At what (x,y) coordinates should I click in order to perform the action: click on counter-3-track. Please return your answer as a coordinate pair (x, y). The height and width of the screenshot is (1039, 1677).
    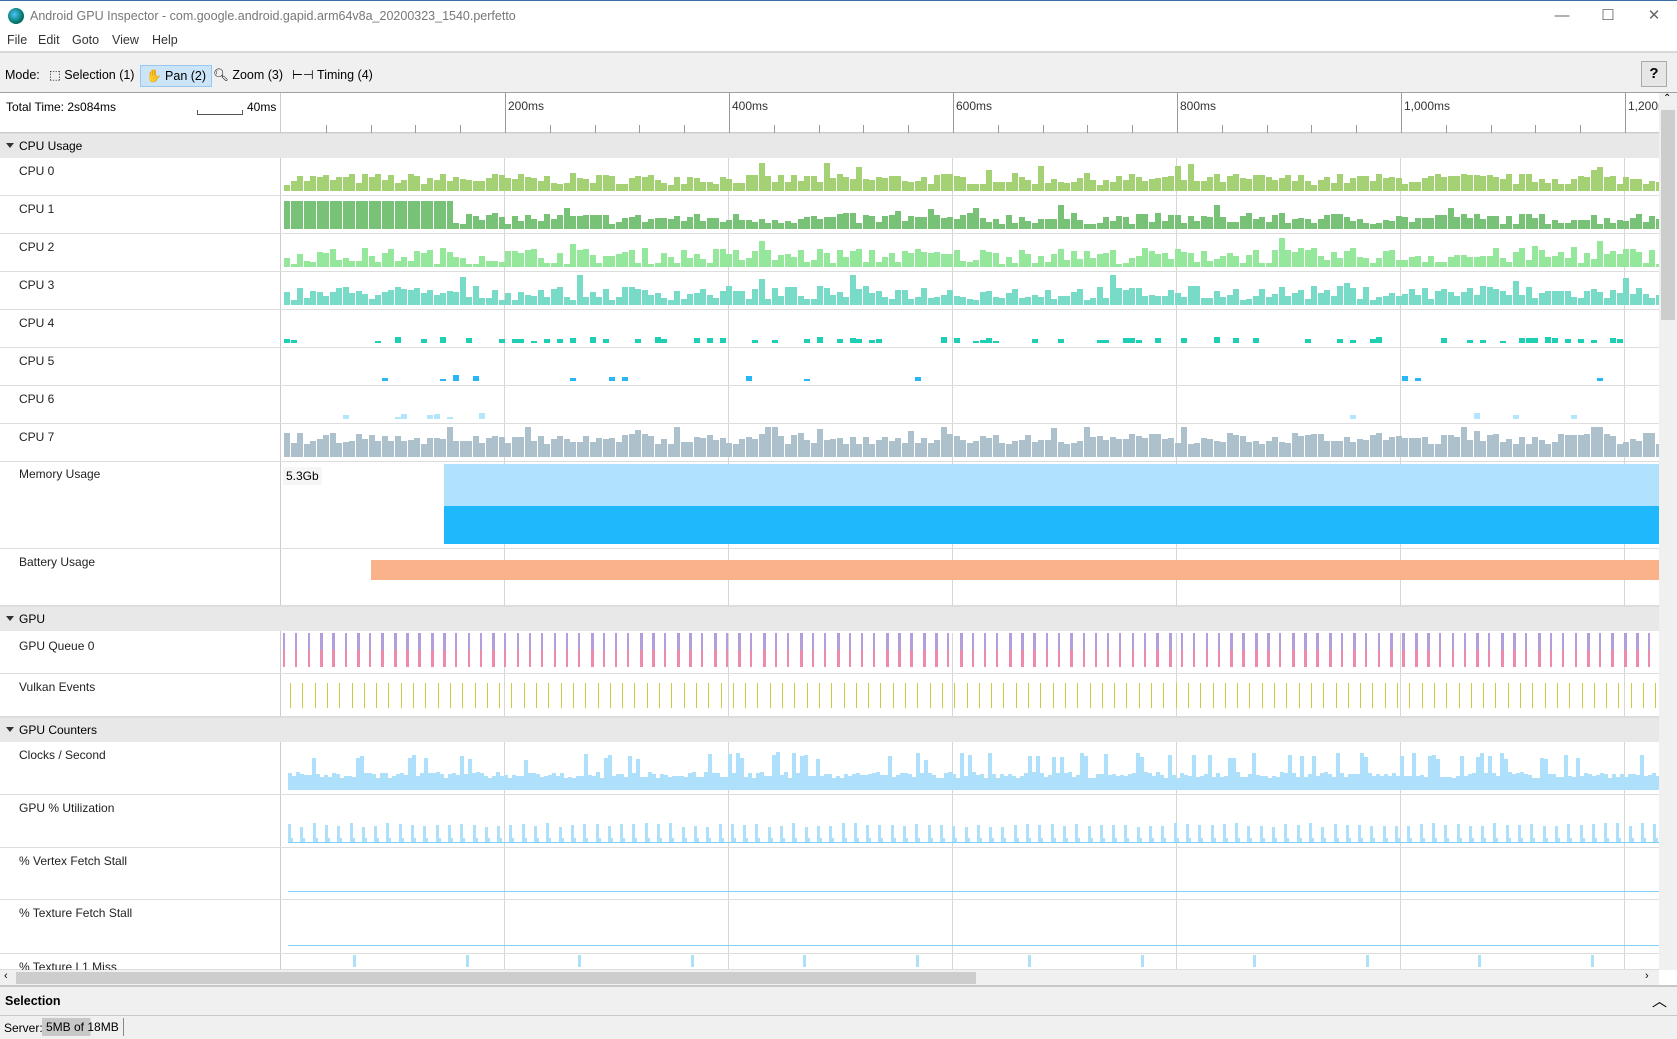
    Looking at the image, I should click on (970, 926).